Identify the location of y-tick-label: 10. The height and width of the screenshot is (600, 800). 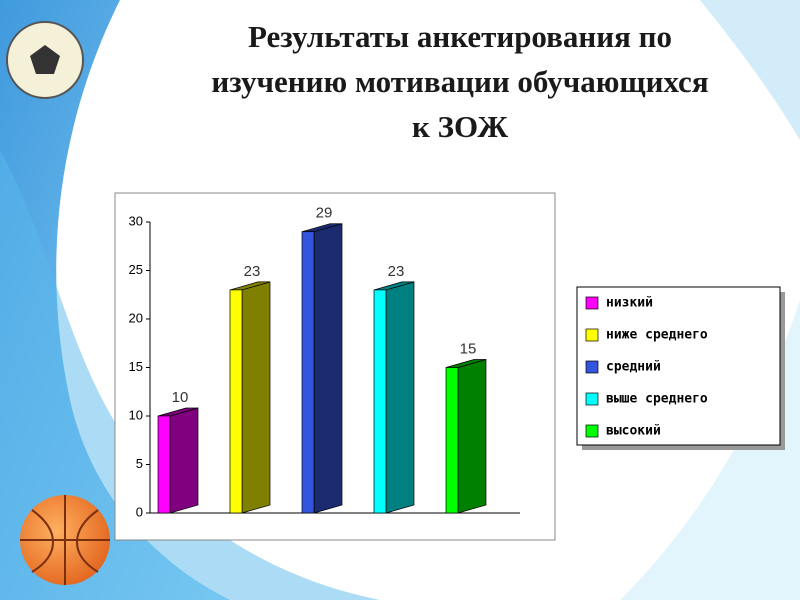
(136, 414).